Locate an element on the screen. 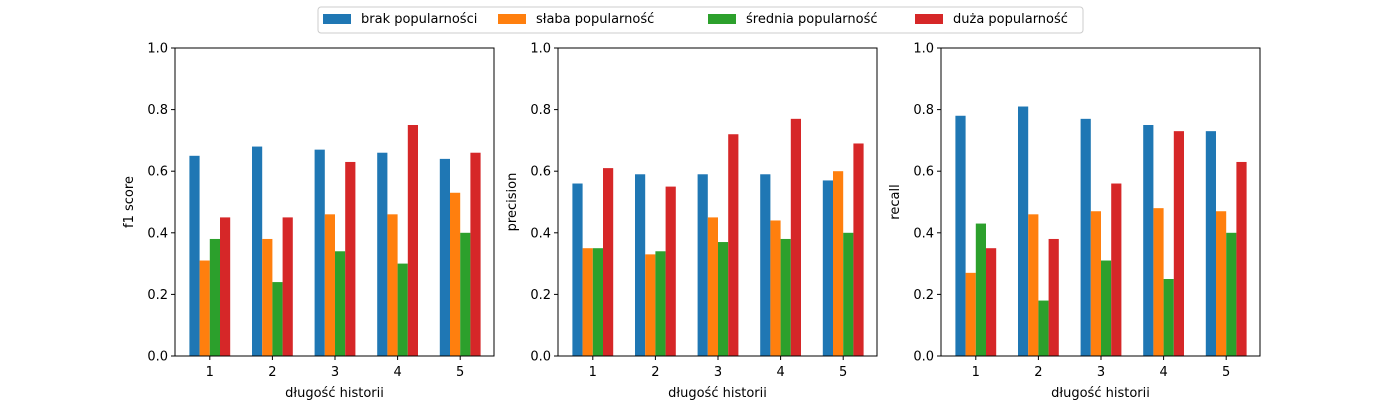 The height and width of the screenshot is (400, 1400). legend-label: duża popularność is located at coordinates (1010, 19).